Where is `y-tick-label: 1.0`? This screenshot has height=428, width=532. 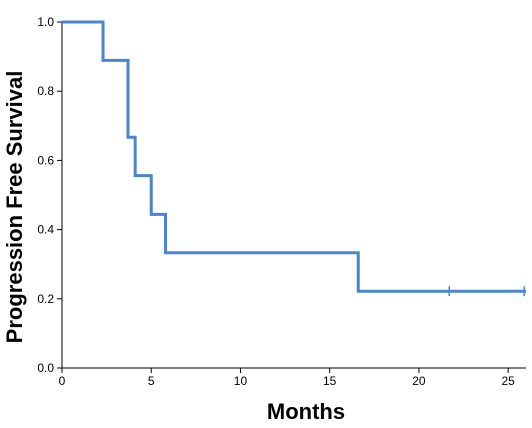
y-tick-label: 1.0 is located at coordinates (45, 22).